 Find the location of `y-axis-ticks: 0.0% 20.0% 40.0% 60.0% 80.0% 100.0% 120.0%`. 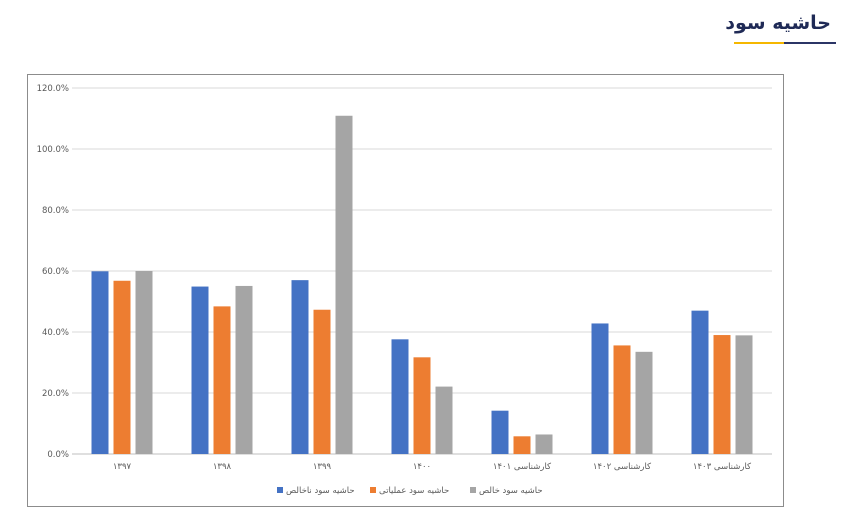

y-axis-ticks: 0.0% 20.0% 40.0% 60.0% 80.0% 100.0% 120.0% is located at coordinates (53, 272).